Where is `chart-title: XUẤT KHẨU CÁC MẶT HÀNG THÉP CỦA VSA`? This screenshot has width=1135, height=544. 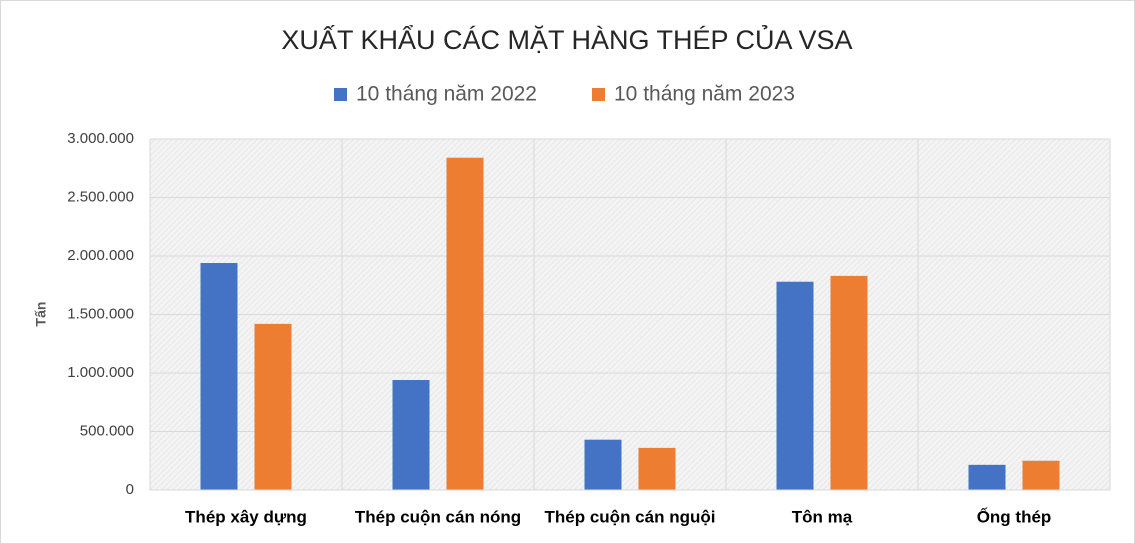 chart-title: XUẤT KHẨU CÁC MẶT HÀNG THÉP CỦA VSA is located at coordinates (566, 39).